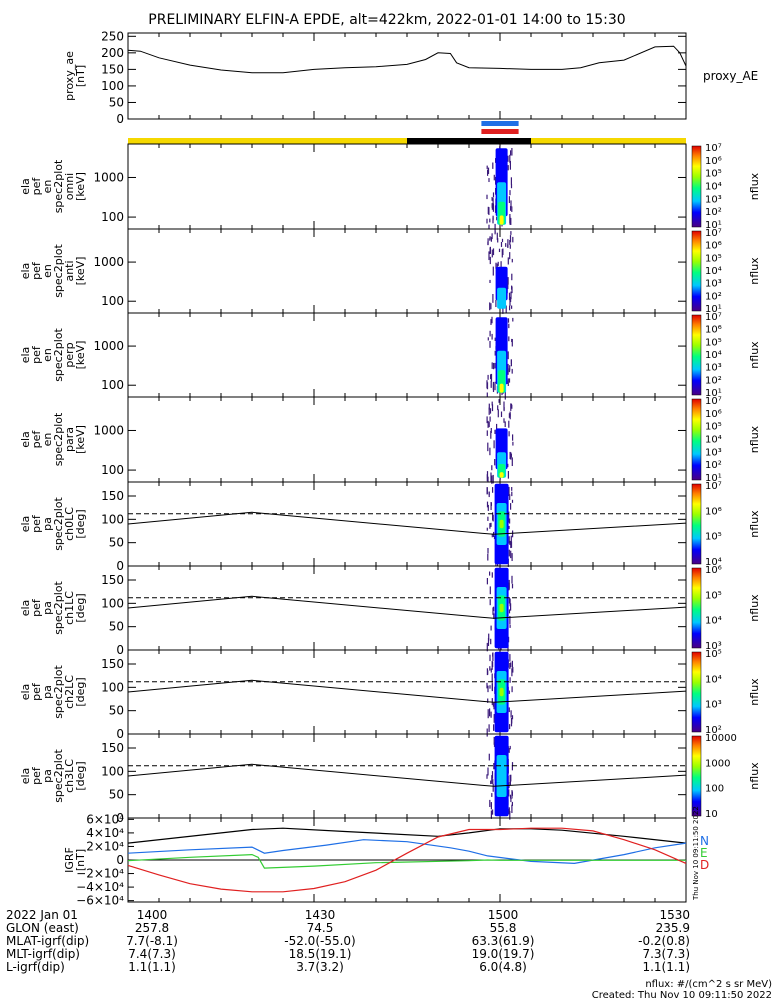 This screenshot has width=775, height=1000. Describe the element at coordinates (36, 439) in the screenshot. I see `y-axis-label-line: pef` at that location.